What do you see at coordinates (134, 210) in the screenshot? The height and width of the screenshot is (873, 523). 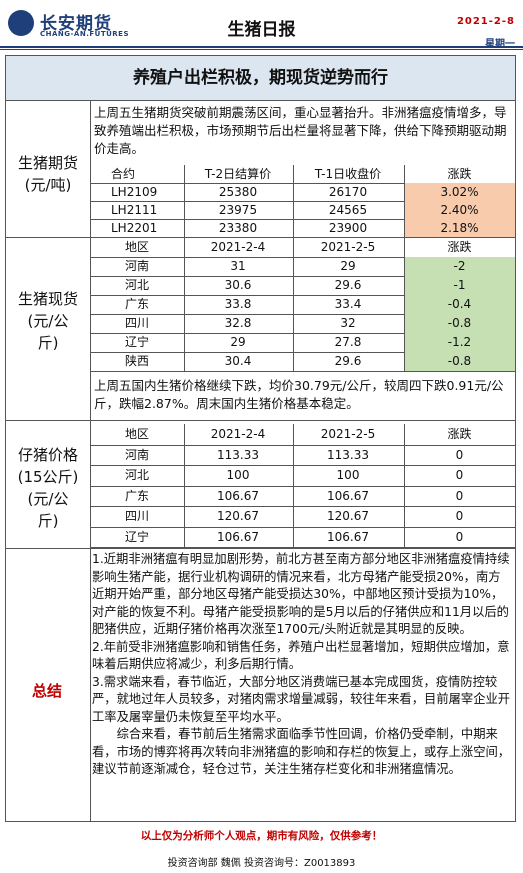 I see `table-cell: LH2111` at bounding box center [134, 210].